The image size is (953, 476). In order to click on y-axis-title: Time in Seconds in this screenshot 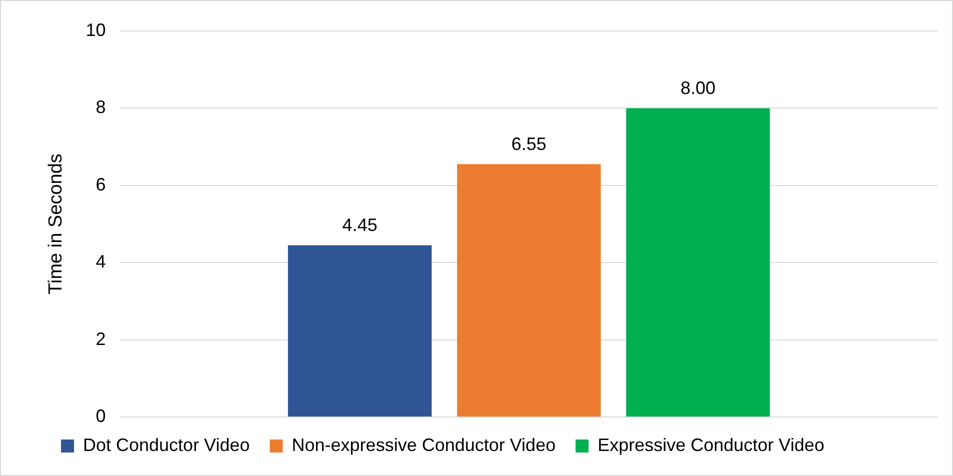, I will do `click(56, 224)`.